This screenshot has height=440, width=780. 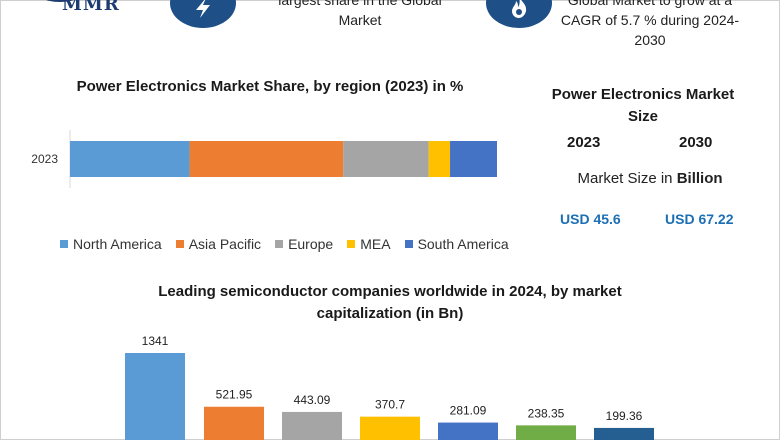 What do you see at coordinates (439, 159) in the screenshot?
I see `region-share-segment-mea` at bounding box center [439, 159].